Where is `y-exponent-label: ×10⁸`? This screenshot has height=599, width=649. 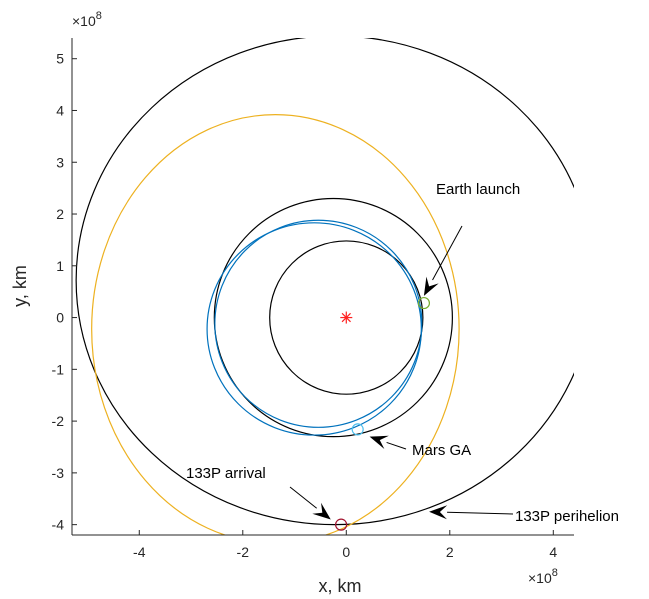
y-exponent-label: ×10⁸ is located at coordinates (87, 19).